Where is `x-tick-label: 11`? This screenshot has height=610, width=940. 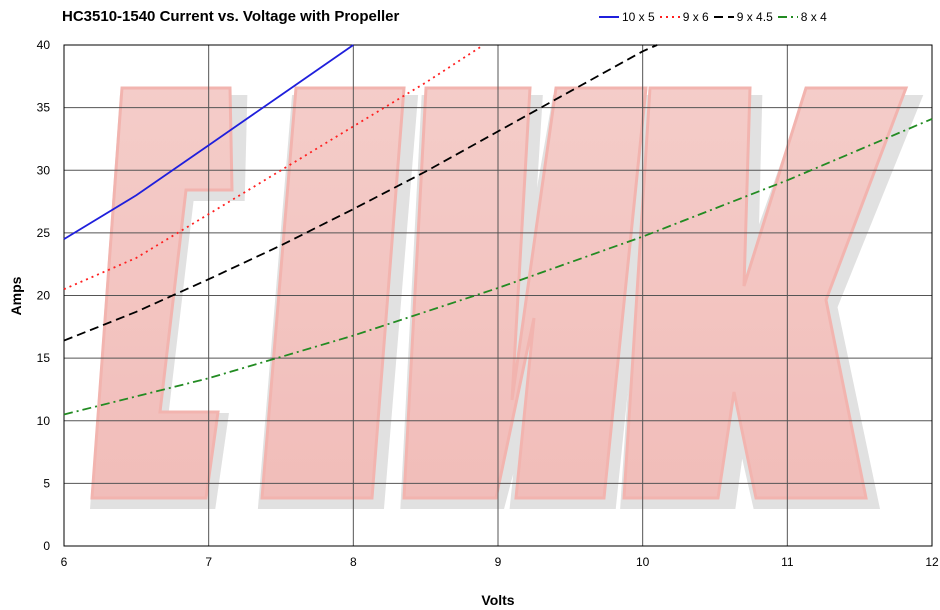 x-tick-label: 11 is located at coordinates (787, 562).